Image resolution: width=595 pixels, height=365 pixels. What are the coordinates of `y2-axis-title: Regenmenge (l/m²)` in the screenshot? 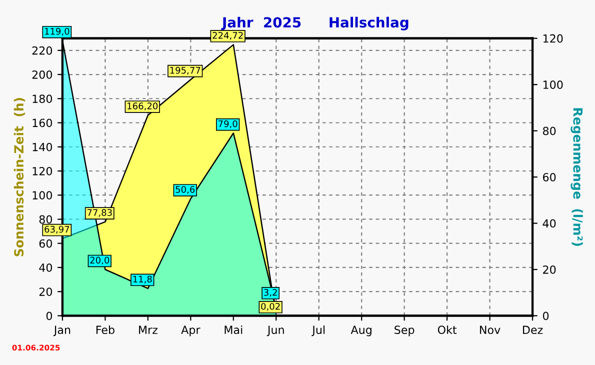 It's located at (576, 177).